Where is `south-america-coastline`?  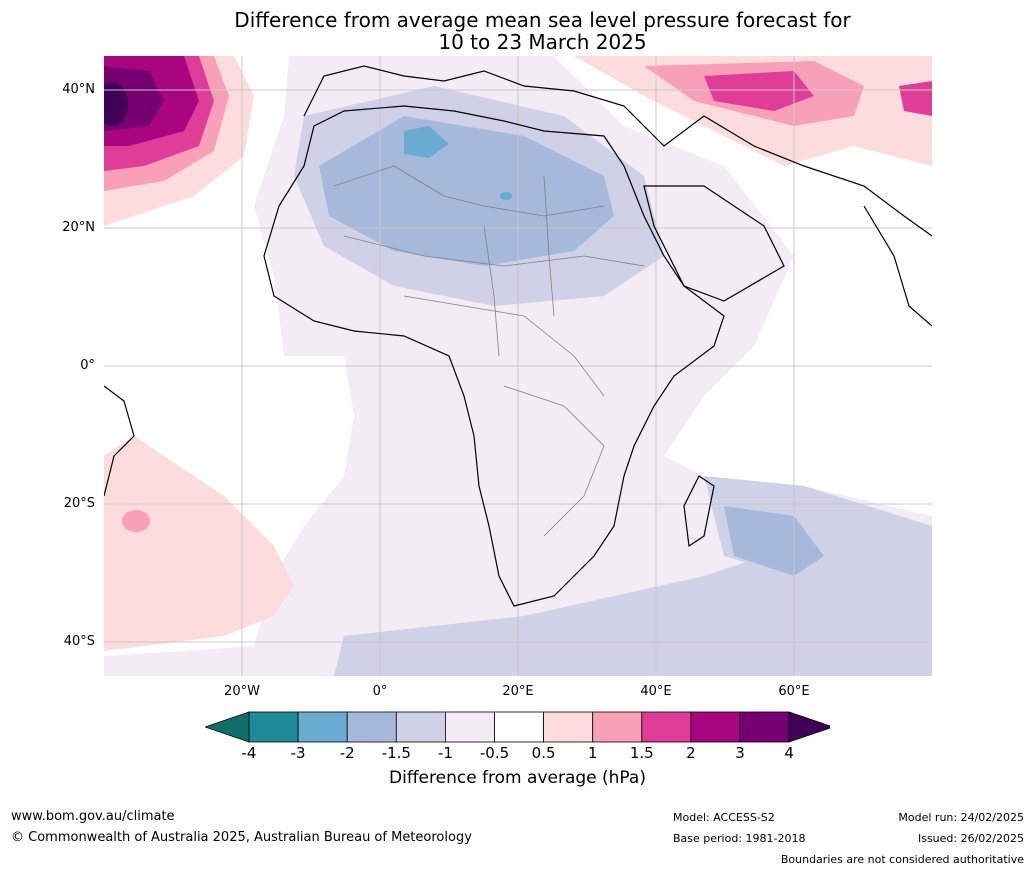 south-america-coastline is located at coordinates (119, 441).